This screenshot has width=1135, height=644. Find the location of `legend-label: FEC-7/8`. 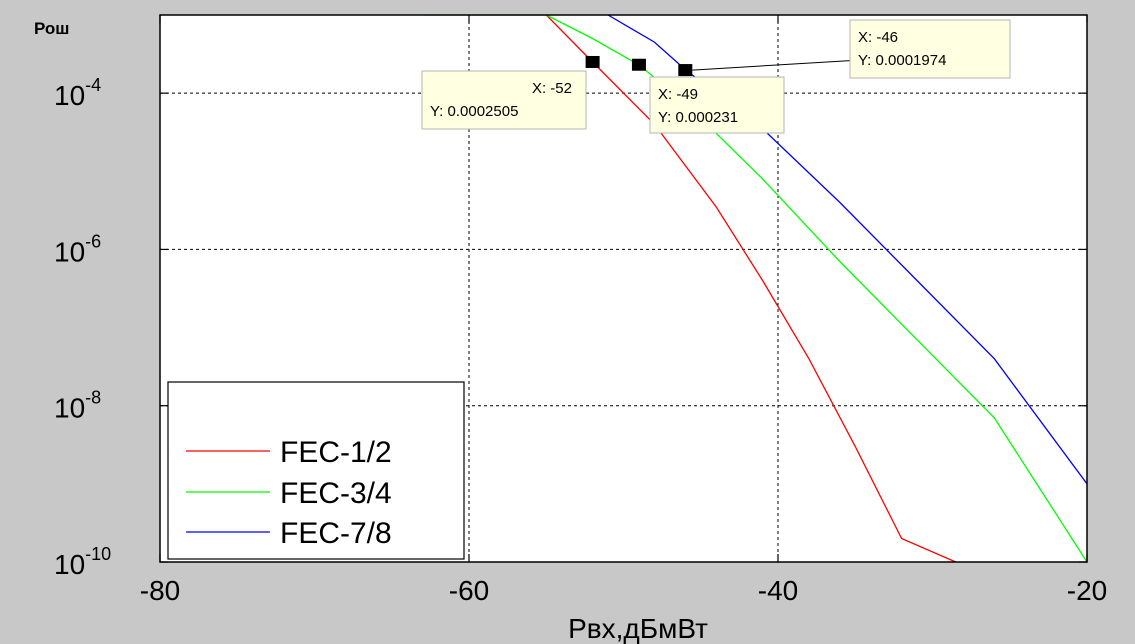

legend-label: FEC-7/8 is located at coordinates (336, 533).